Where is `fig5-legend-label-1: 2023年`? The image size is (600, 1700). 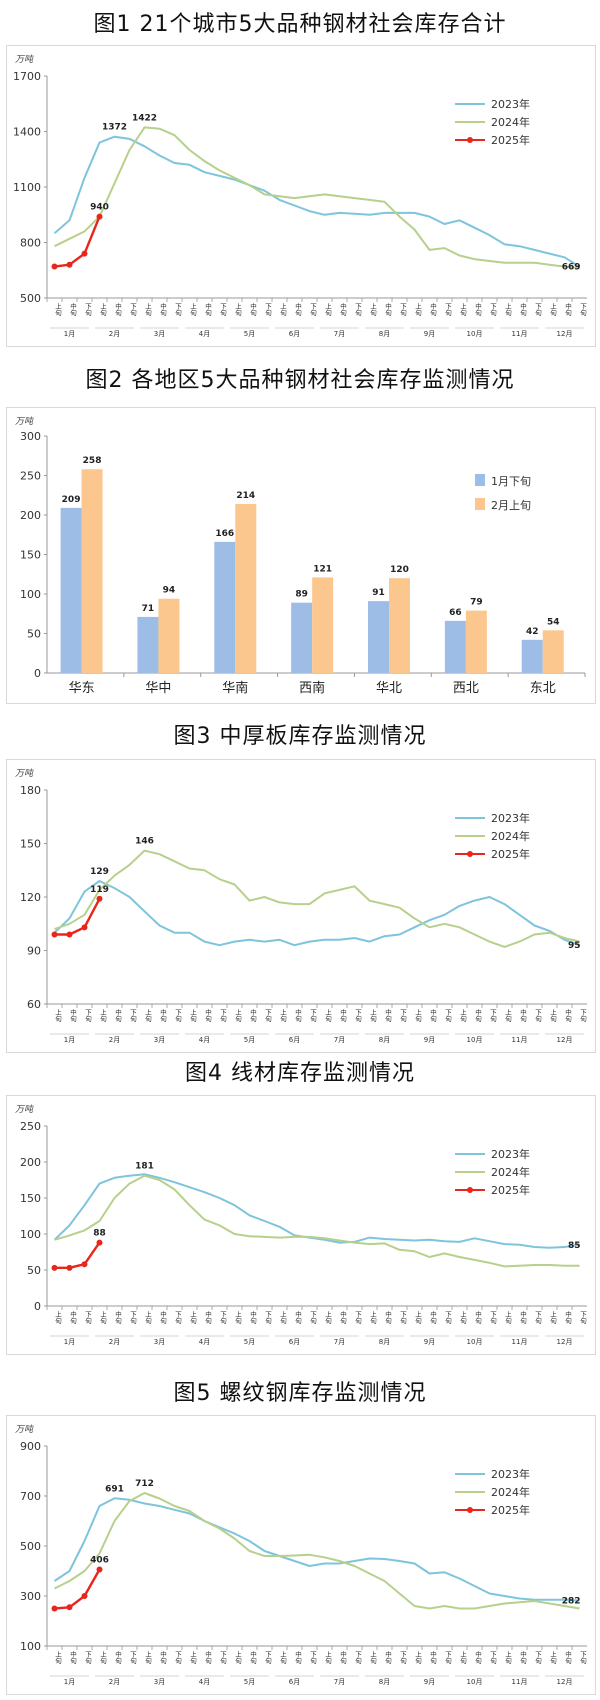
fig5-legend-label-1: 2023年 is located at coordinates (510, 1474).